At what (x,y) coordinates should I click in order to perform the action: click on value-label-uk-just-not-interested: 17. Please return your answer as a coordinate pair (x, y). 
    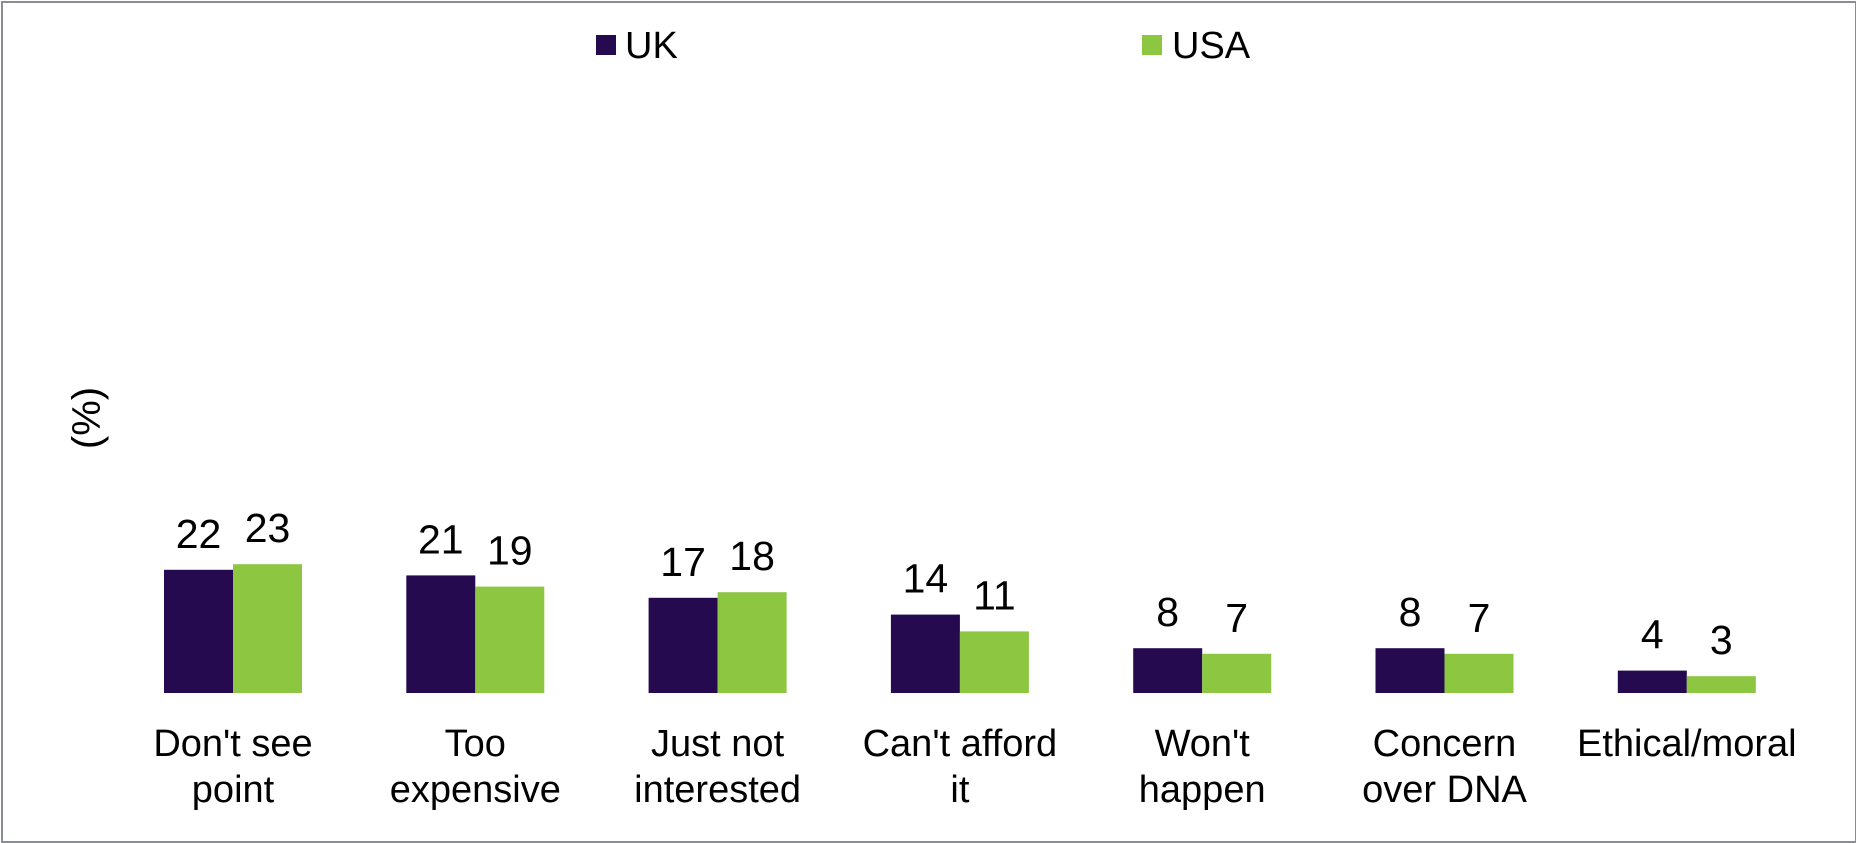
    Looking at the image, I should click on (683, 562).